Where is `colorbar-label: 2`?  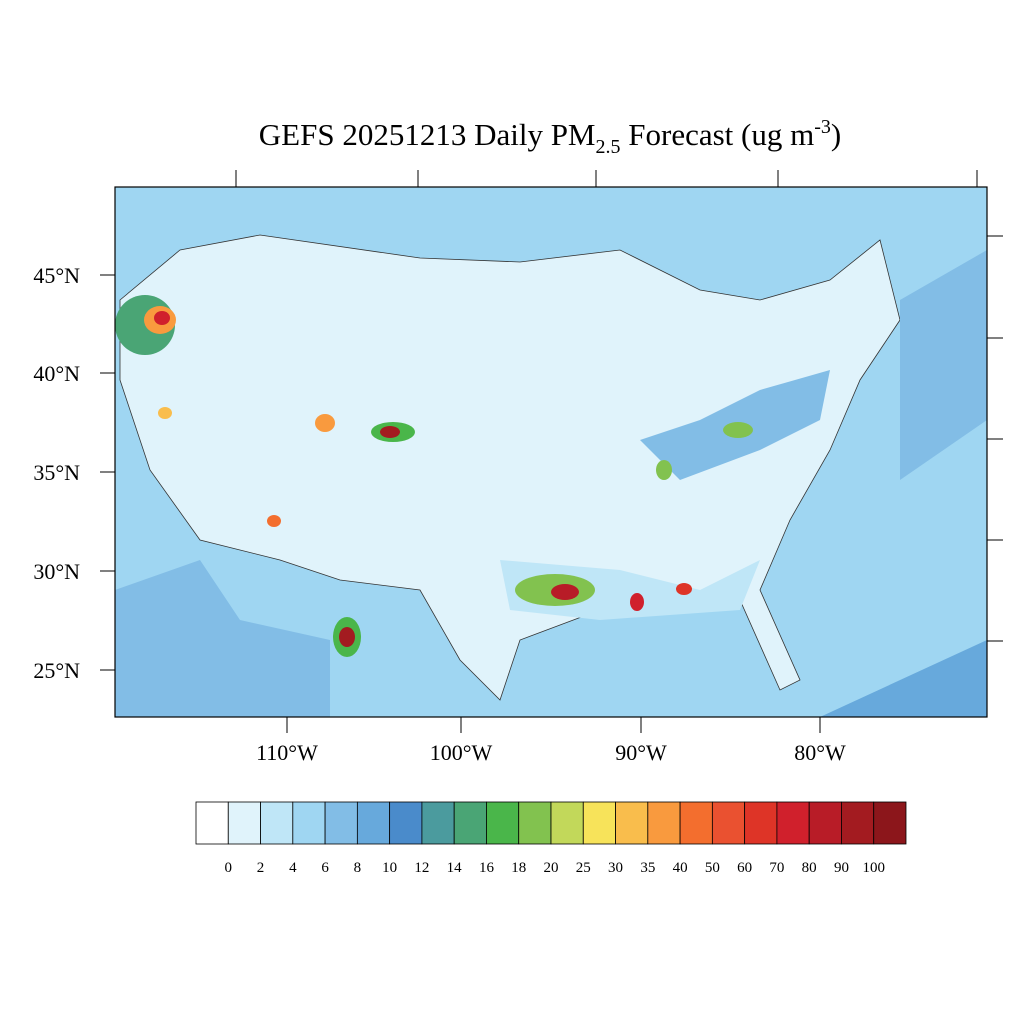
colorbar-label: 2 is located at coordinates (261, 868).